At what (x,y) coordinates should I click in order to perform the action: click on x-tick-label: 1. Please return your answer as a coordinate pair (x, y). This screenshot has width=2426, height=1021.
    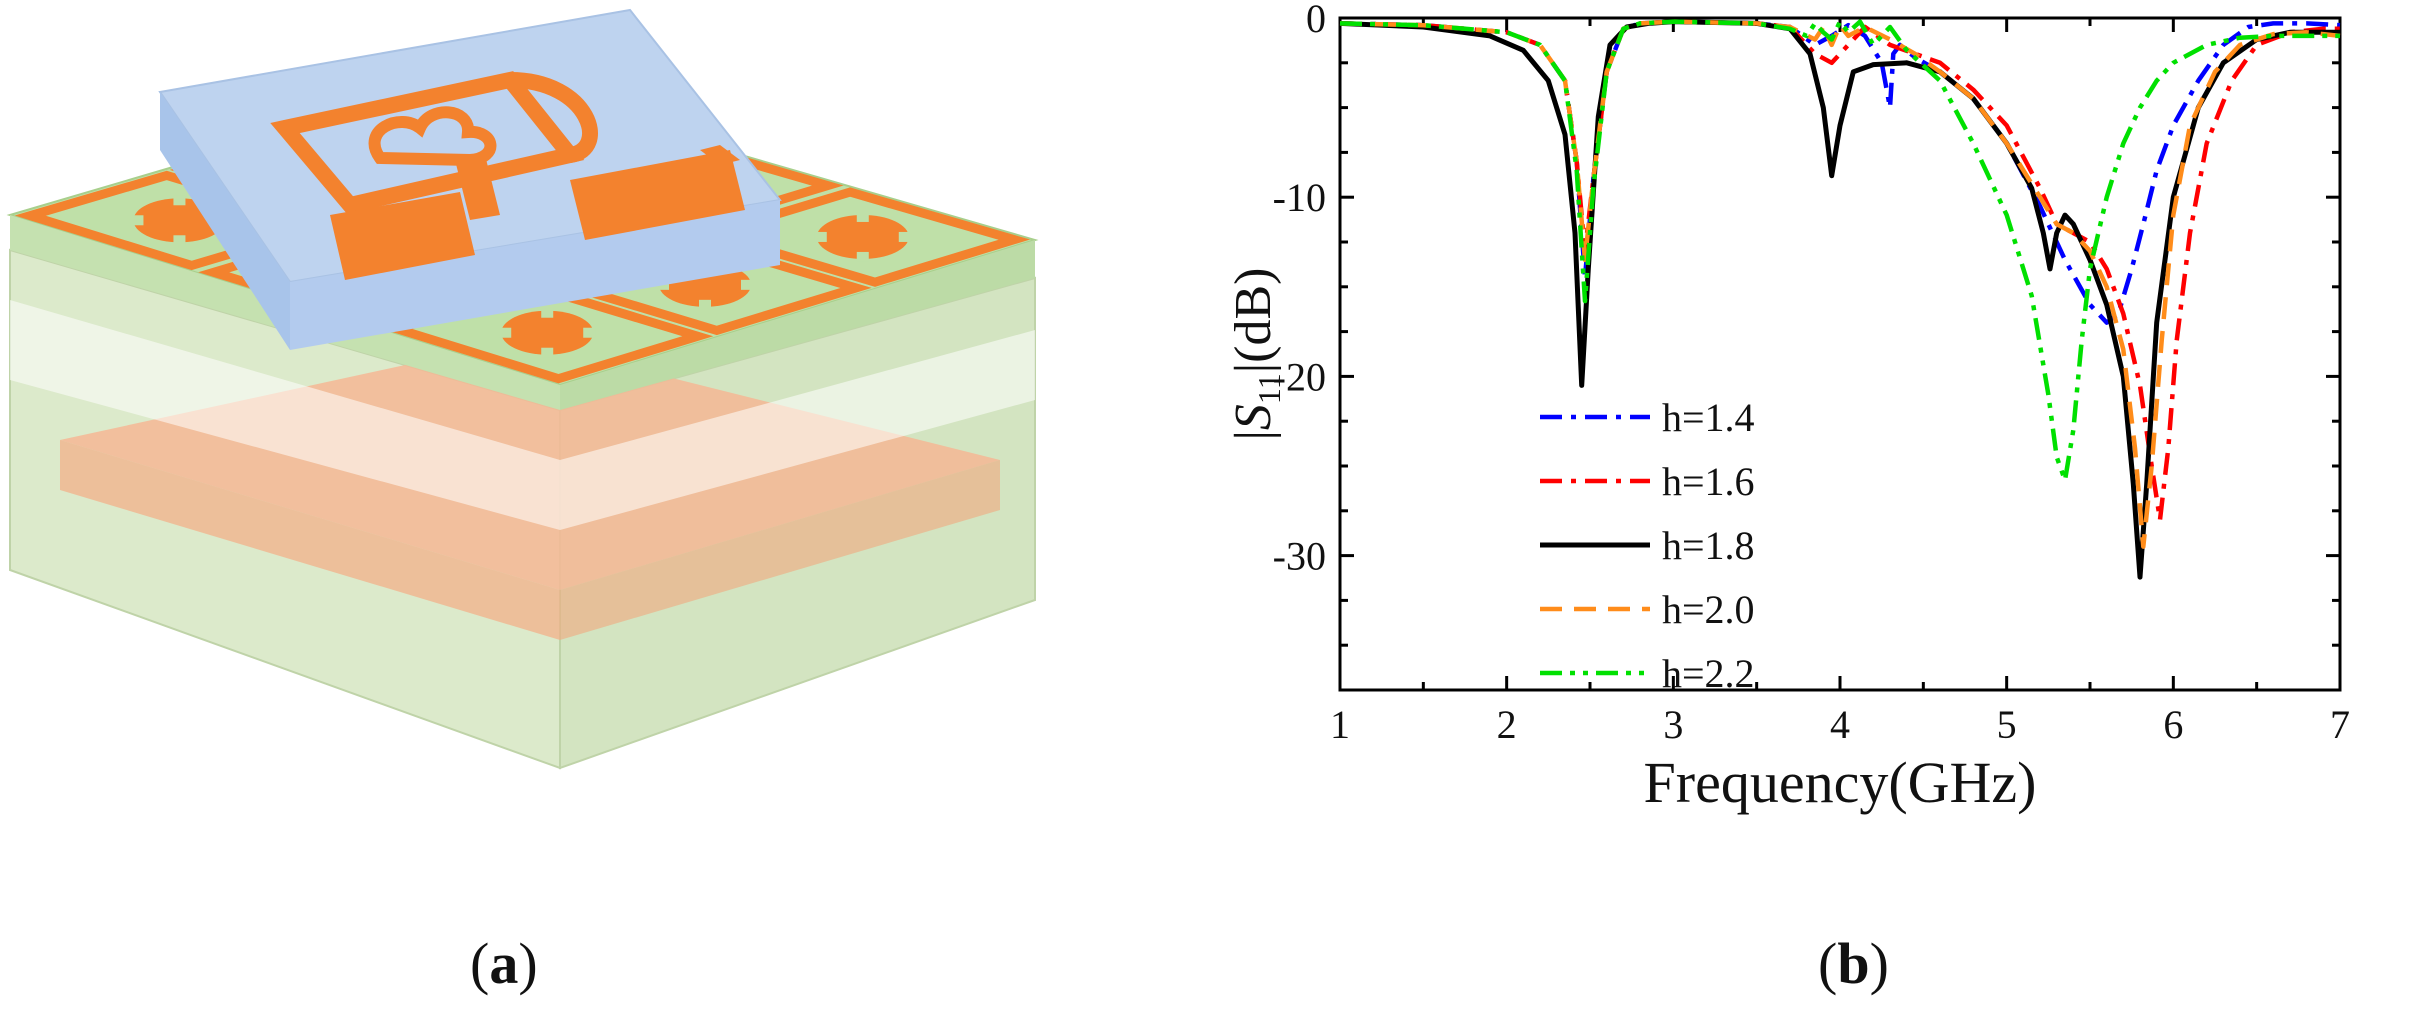
    Looking at the image, I should click on (1340, 724).